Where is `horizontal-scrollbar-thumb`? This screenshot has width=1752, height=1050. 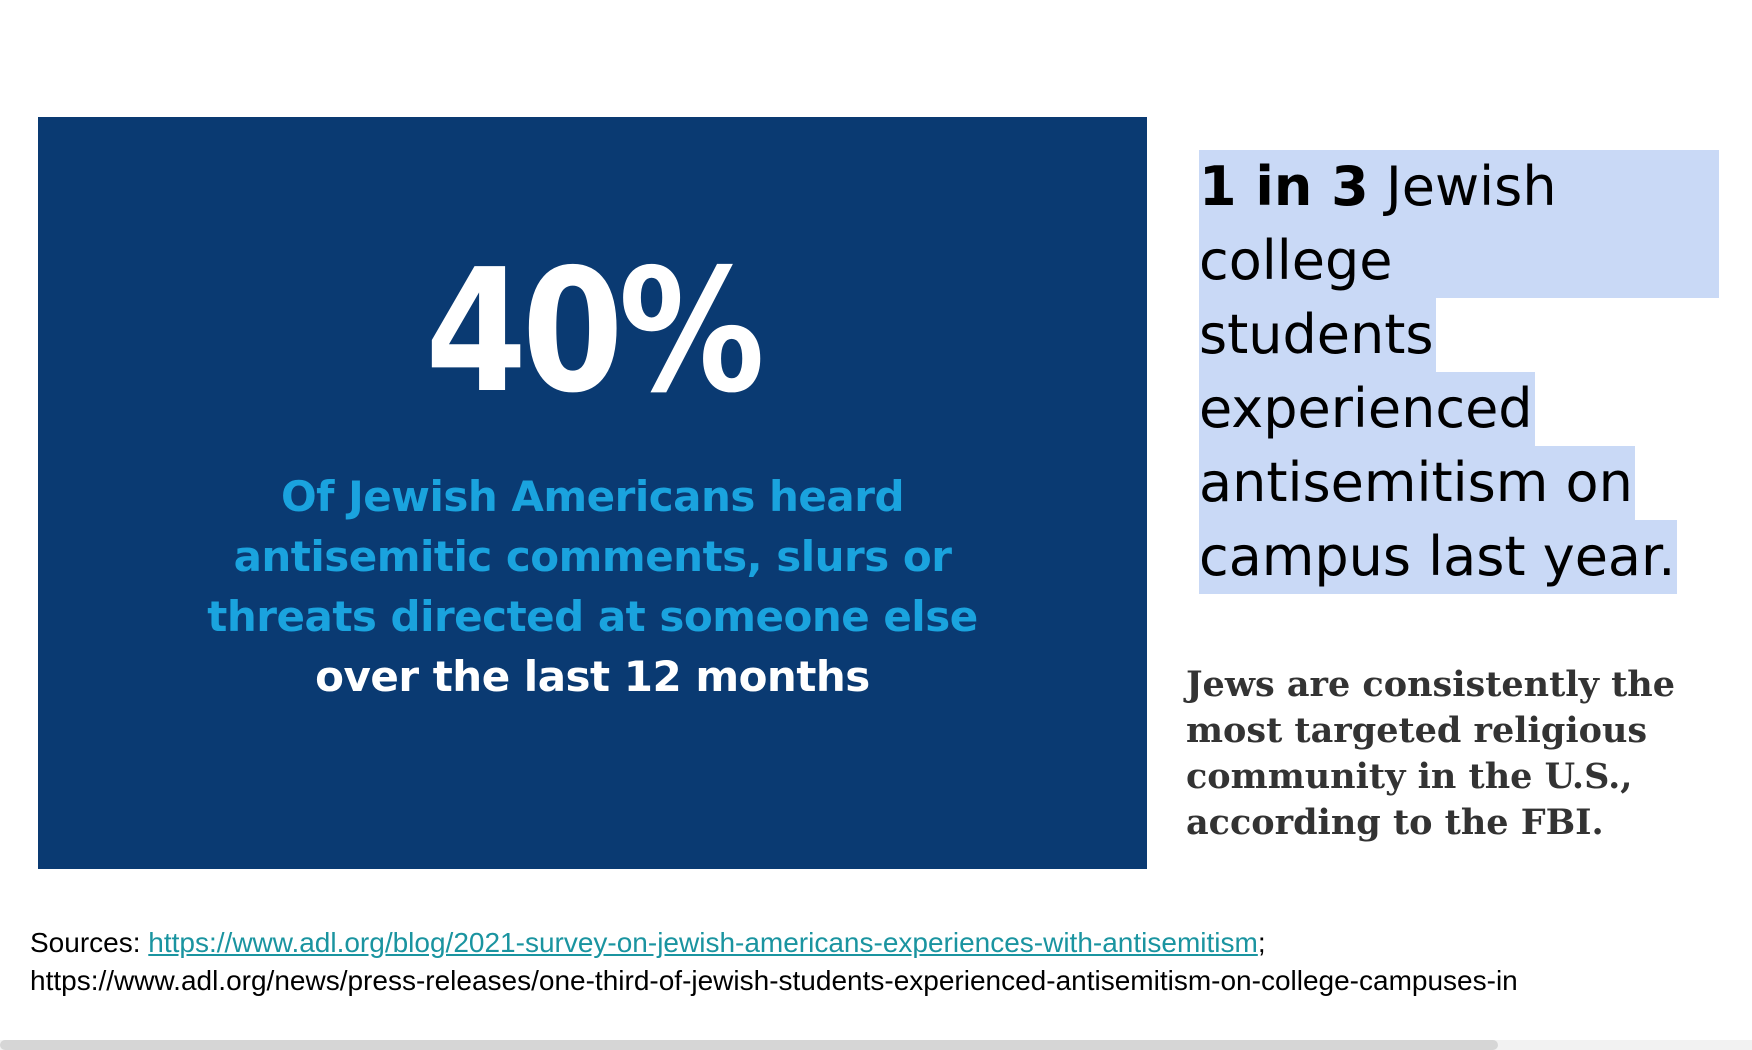 horizontal-scrollbar-thumb is located at coordinates (749, 1045).